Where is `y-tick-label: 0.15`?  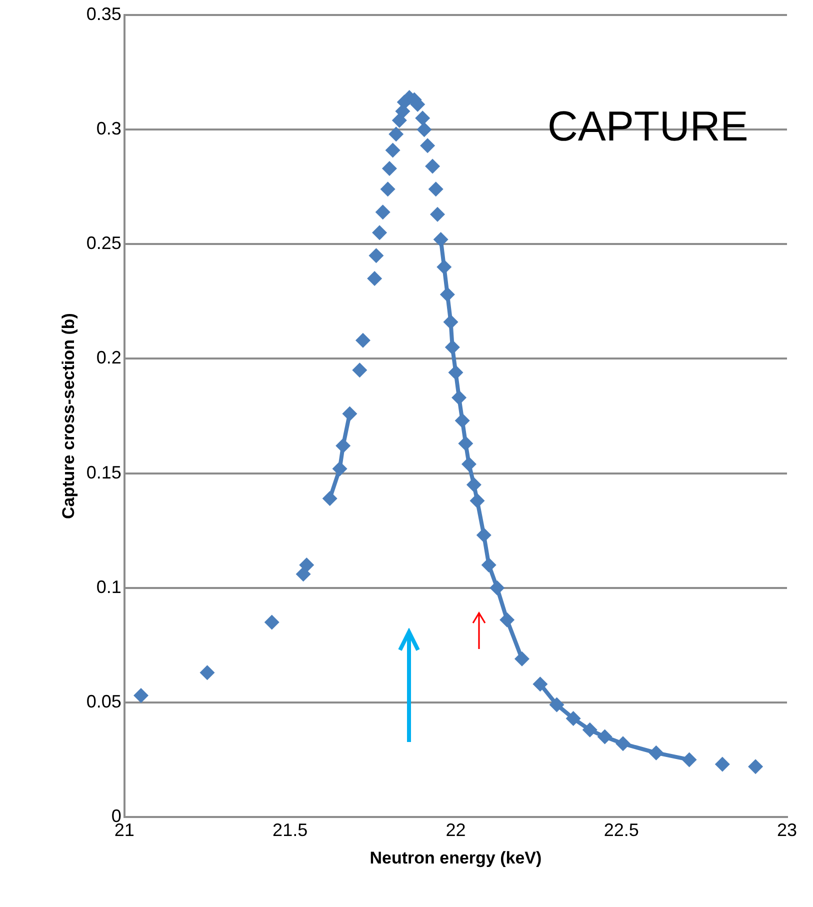
y-tick-label: 0.15 is located at coordinates (104, 472).